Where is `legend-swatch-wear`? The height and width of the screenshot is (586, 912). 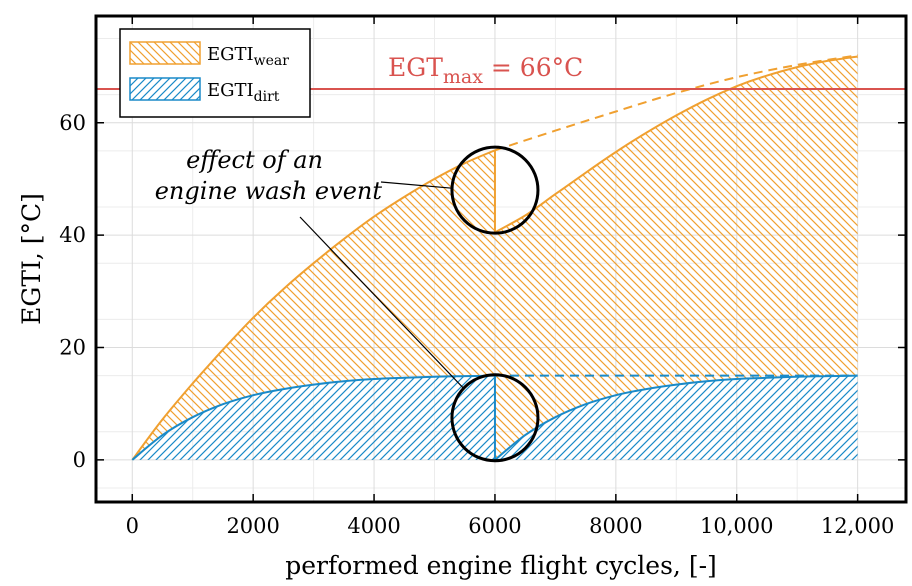 legend-swatch-wear is located at coordinates (165, 53).